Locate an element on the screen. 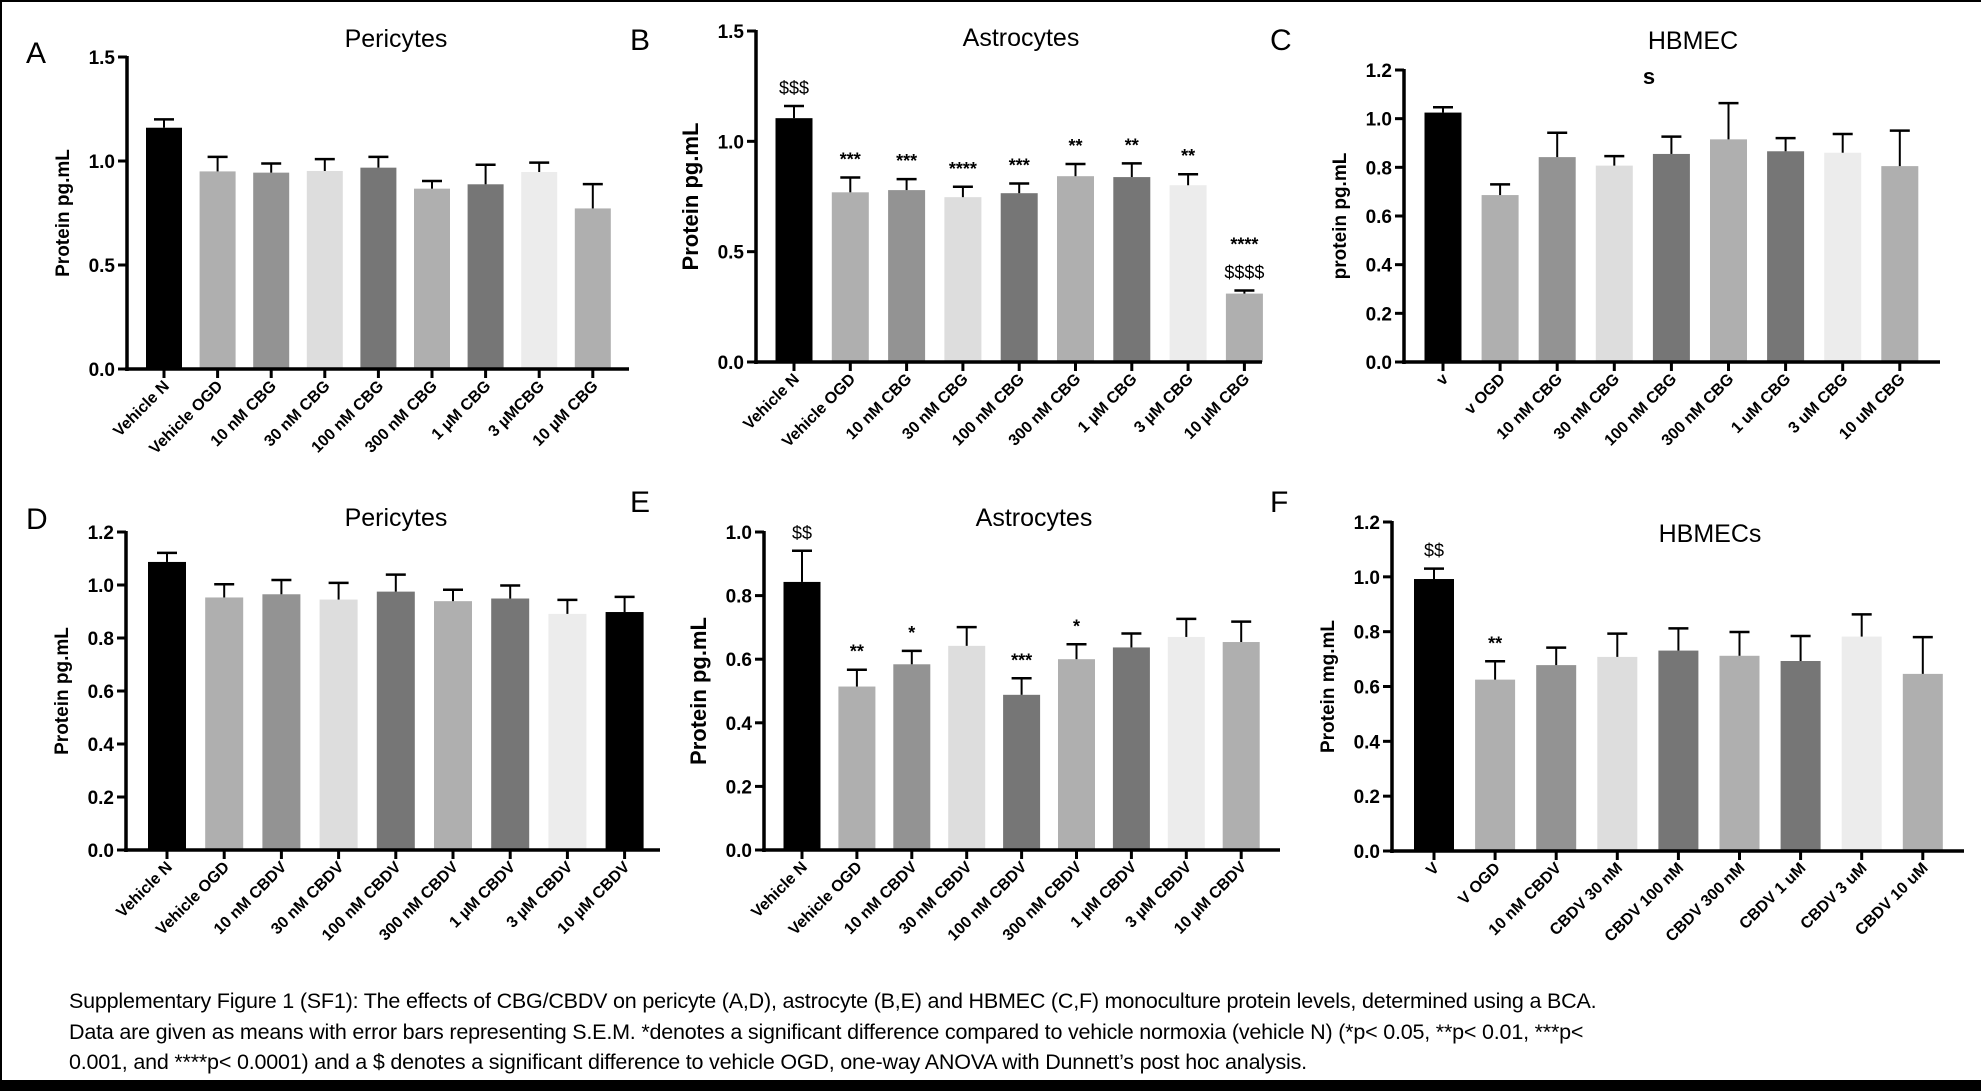  chart-title: HBMEC is located at coordinates (1693, 41).